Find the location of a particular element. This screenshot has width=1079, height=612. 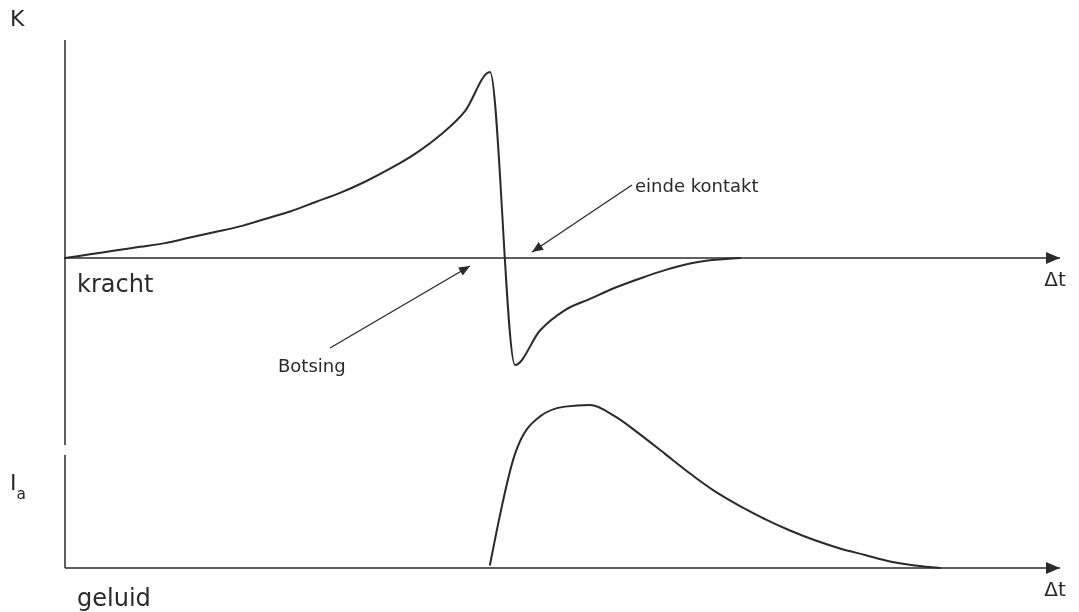

y-axis-title: I$_{a}$ is located at coordinates (18, 486).